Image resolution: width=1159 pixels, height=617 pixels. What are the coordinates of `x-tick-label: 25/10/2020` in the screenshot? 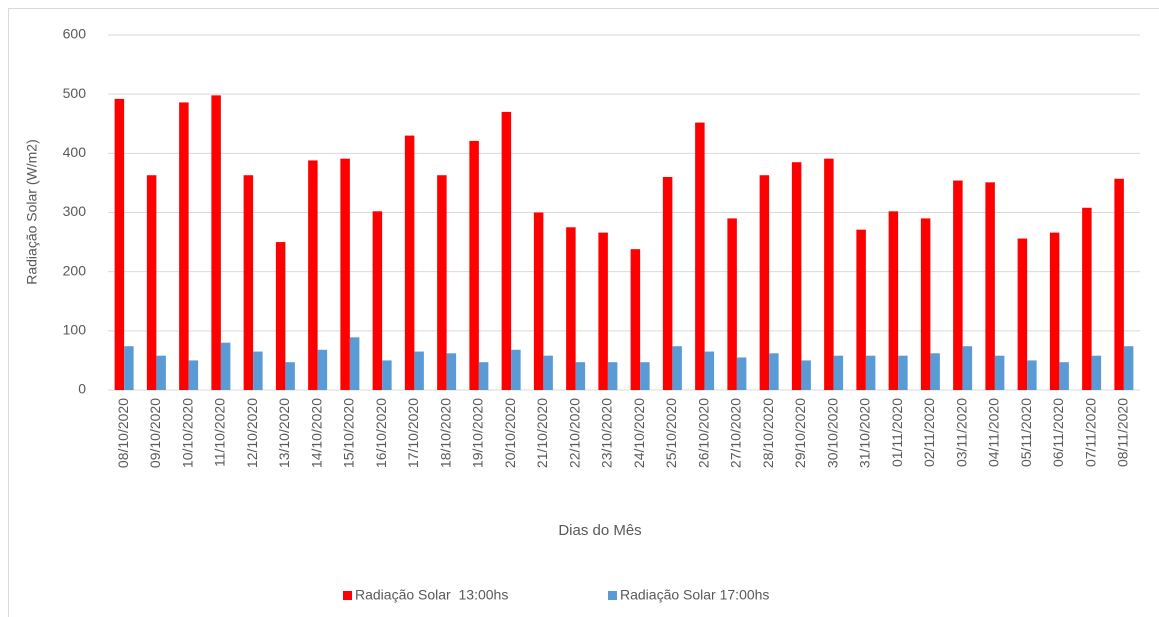 It's located at (671, 433).